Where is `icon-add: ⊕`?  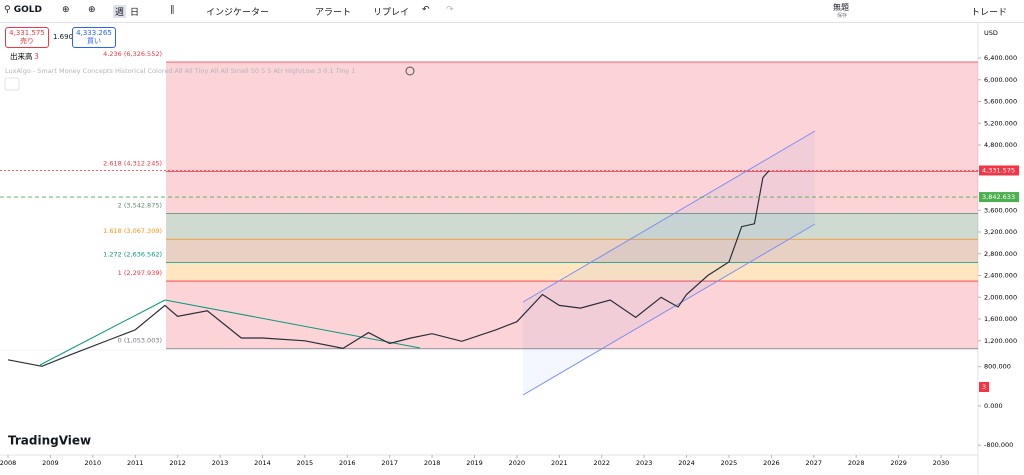
icon-add: ⊕ is located at coordinates (92, 10).